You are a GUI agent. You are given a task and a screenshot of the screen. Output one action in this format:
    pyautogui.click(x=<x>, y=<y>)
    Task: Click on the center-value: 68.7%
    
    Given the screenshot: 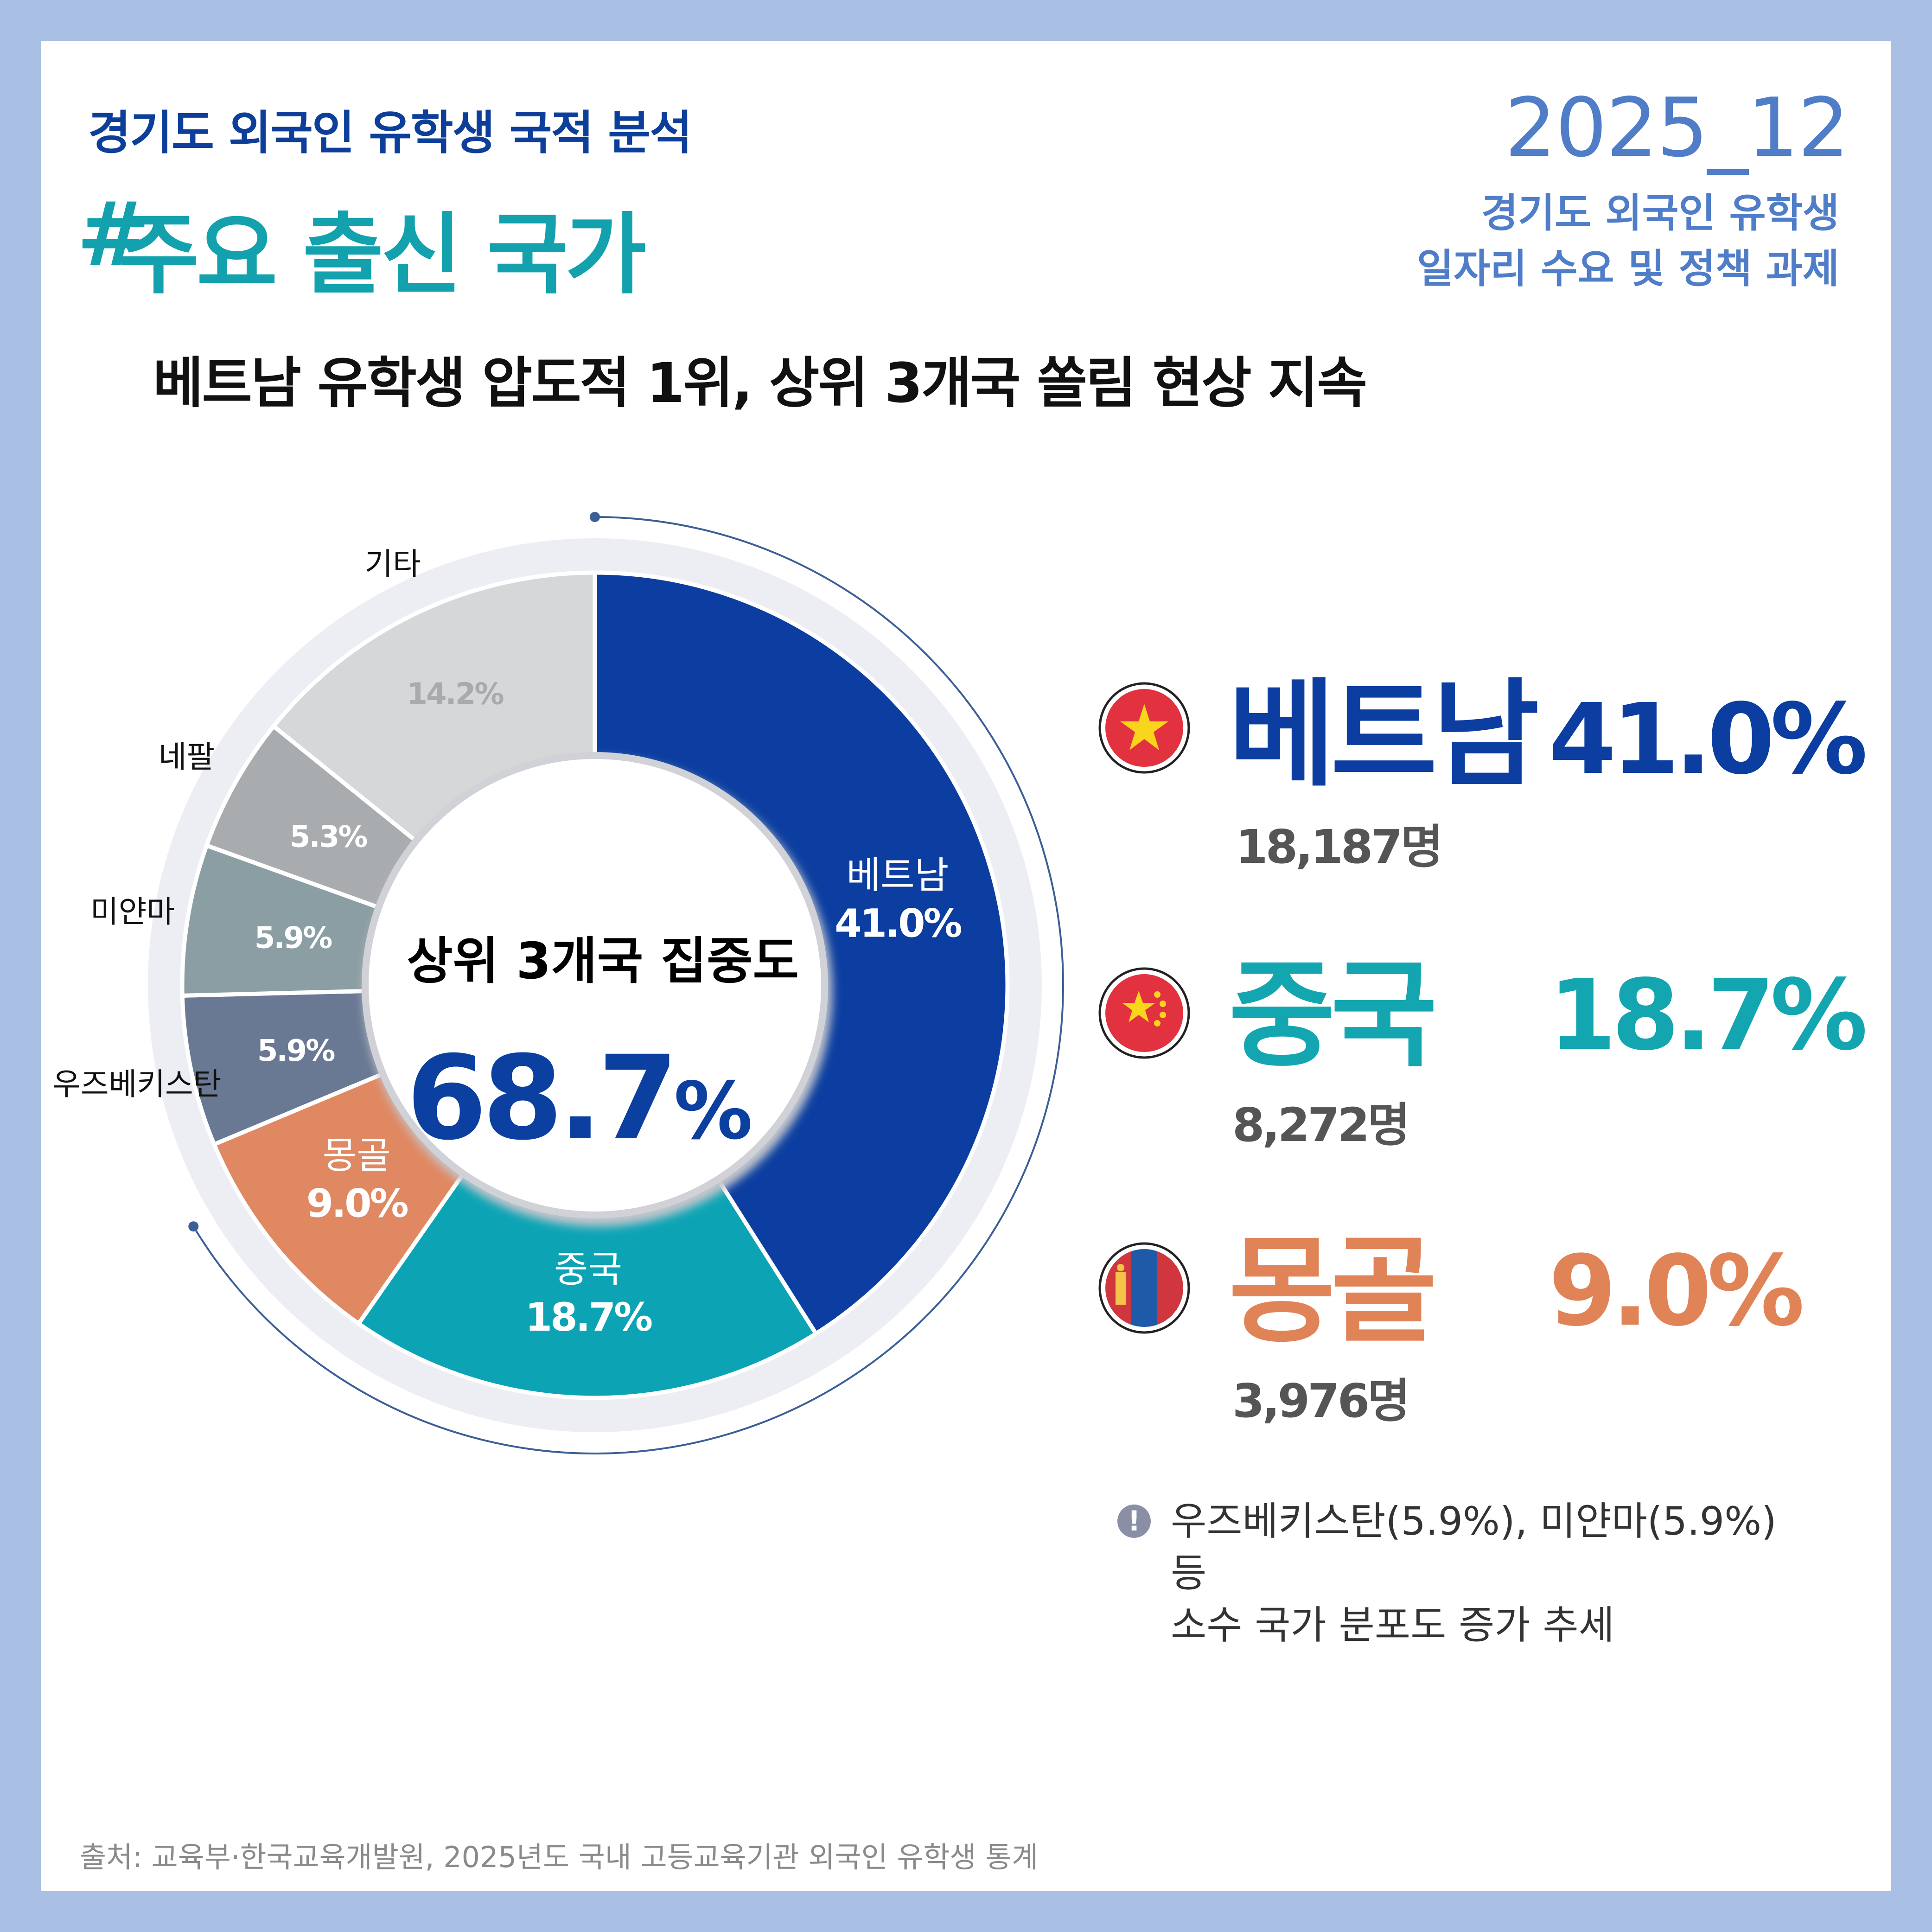 What is the action you would take?
    pyautogui.click(x=579, y=1098)
    